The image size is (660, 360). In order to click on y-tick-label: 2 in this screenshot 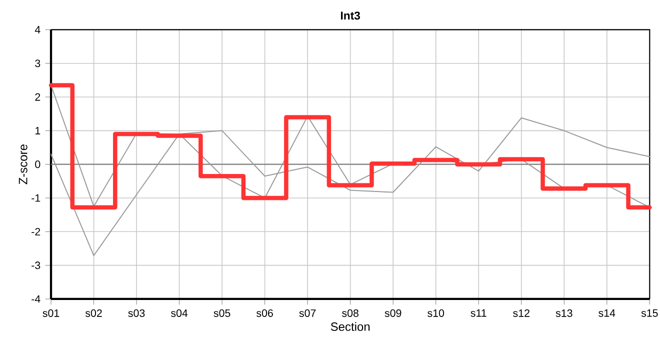, I will do `click(37, 97)`.